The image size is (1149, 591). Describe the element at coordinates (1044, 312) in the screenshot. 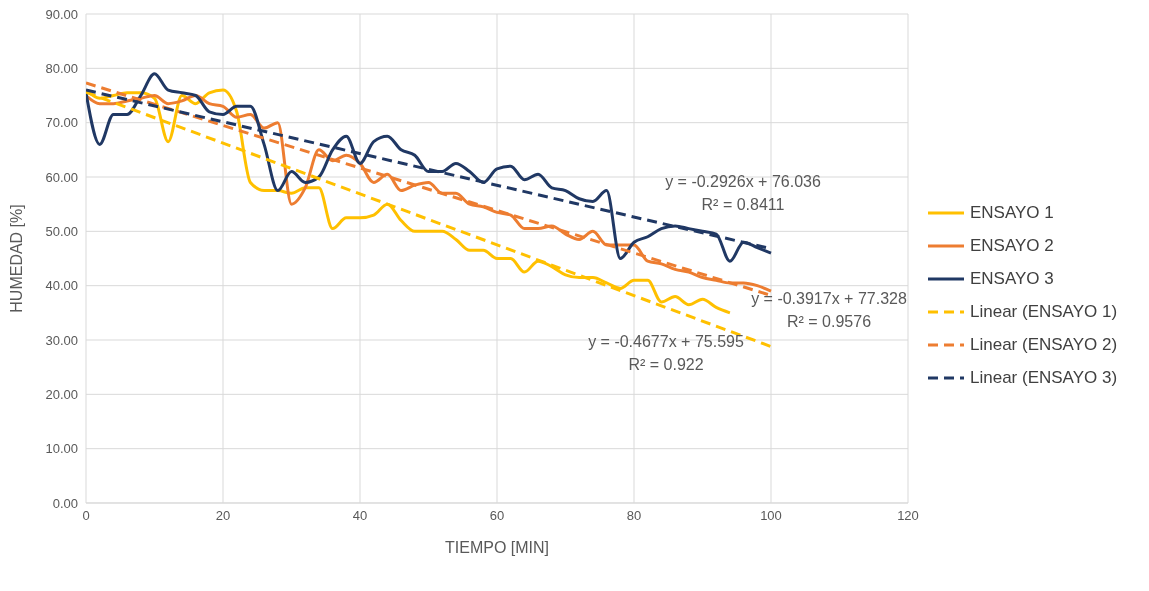

I see `legend-label: Linear (ENSAYO 1)` at that location.